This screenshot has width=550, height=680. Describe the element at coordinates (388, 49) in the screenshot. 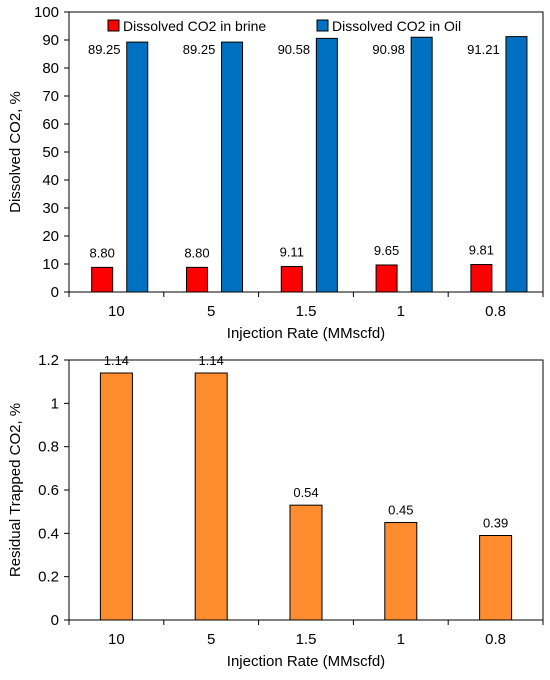

I see `data-label: 90.98` at that location.